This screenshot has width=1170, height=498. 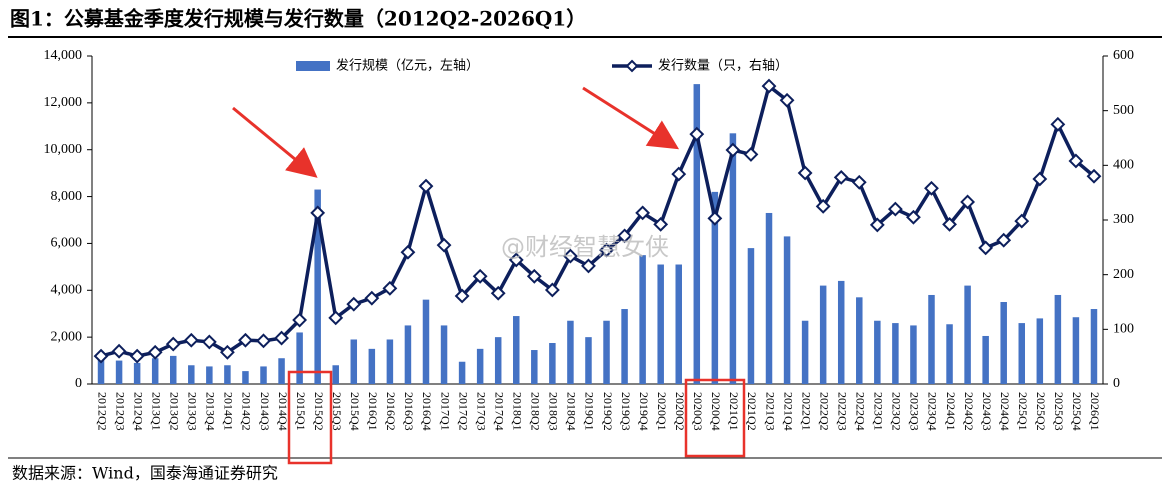 I want to click on x-tick-label: 2023Q4, so click(x=933, y=411).